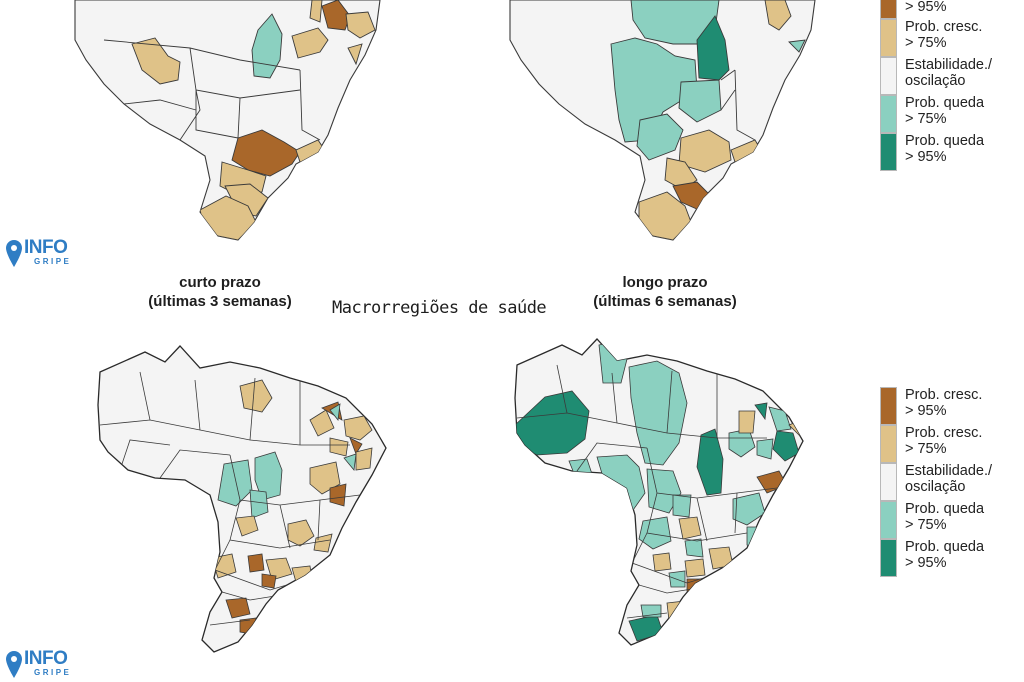  I want to click on legend-label: Prob. cresc. > 95%, so click(944, 403).